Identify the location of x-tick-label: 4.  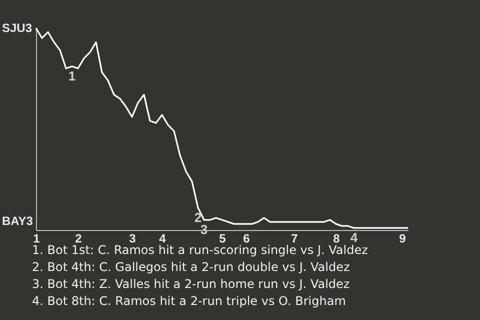
(162, 239).